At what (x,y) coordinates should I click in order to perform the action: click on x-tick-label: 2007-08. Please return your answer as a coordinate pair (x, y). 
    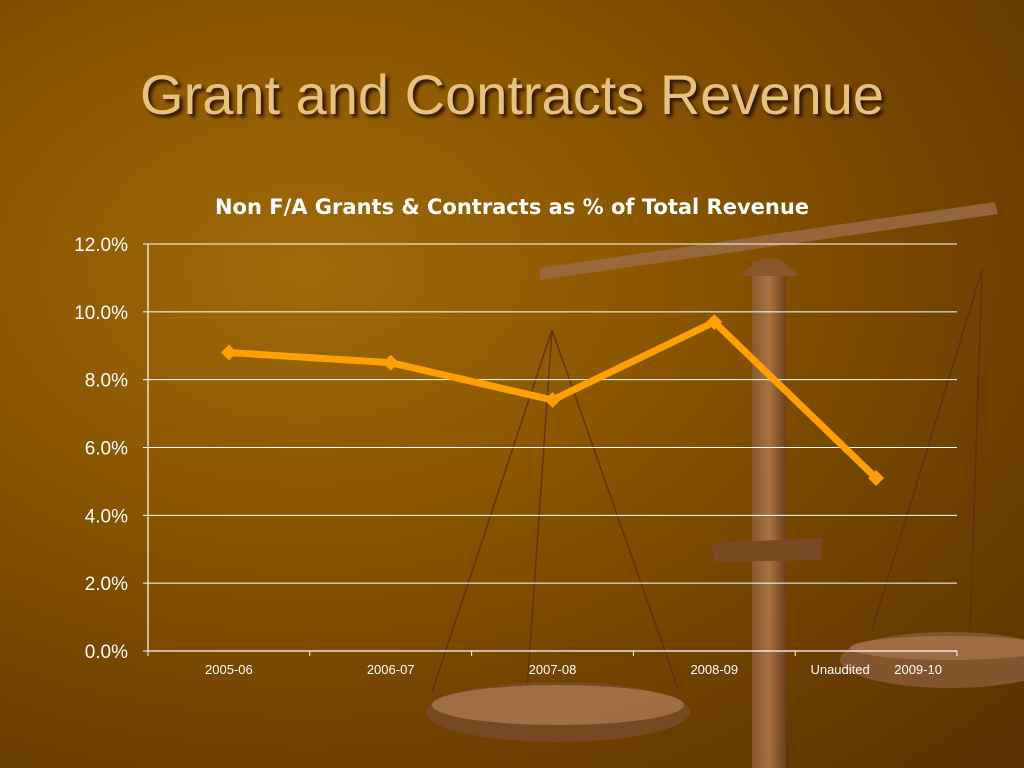
    Looking at the image, I should click on (553, 669).